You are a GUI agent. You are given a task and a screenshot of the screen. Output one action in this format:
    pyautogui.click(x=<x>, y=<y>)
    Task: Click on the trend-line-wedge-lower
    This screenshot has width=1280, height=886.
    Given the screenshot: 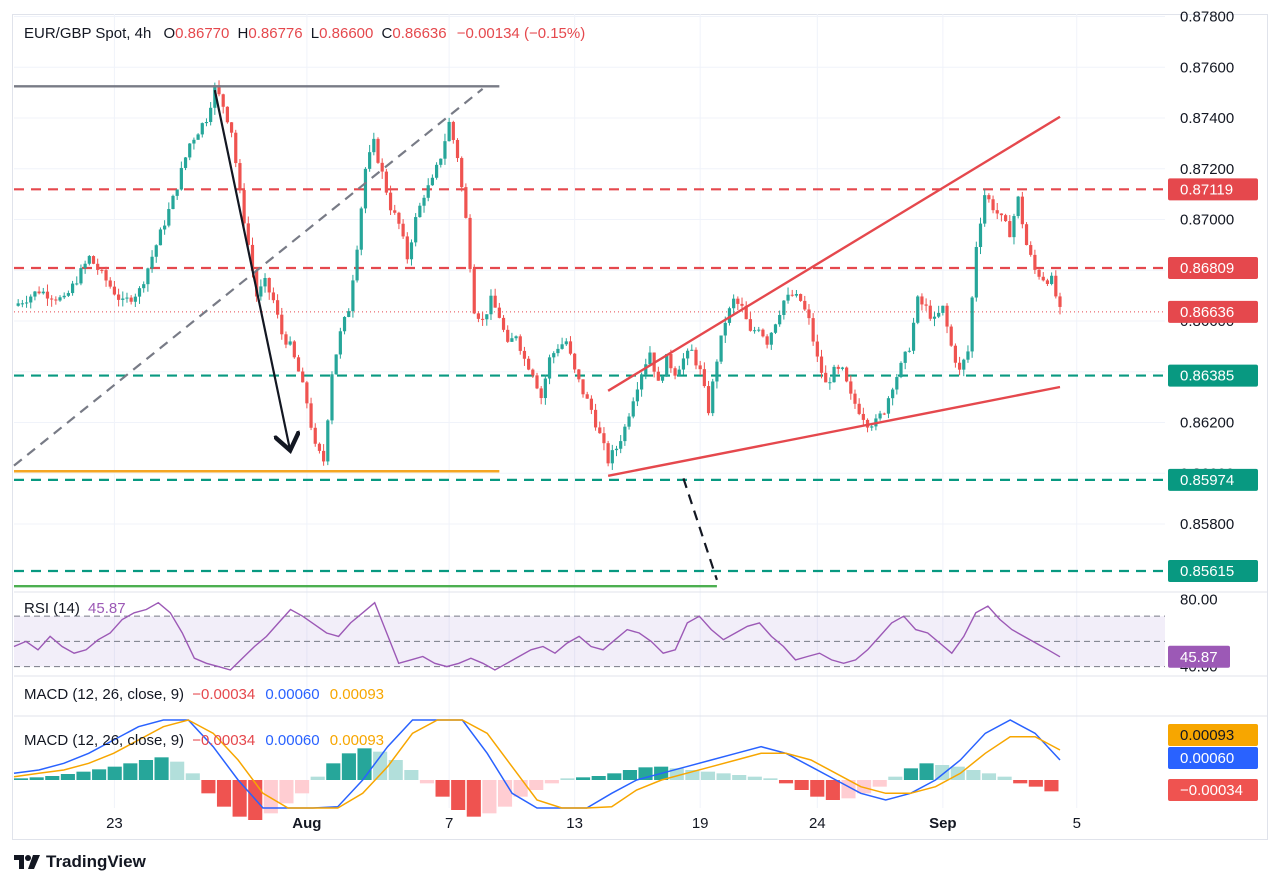 What is the action you would take?
    pyautogui.click(x=834, y=431)
    